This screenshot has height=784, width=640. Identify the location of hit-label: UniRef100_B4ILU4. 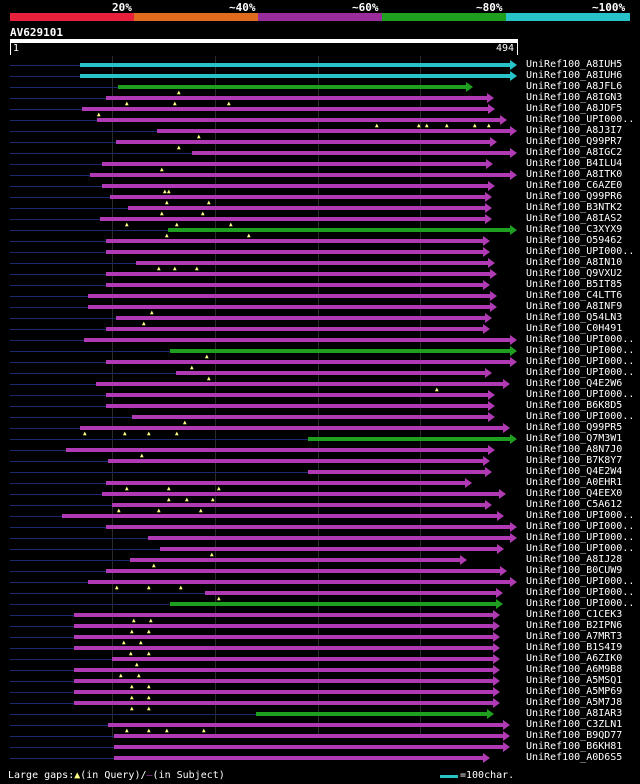
(574, 163).